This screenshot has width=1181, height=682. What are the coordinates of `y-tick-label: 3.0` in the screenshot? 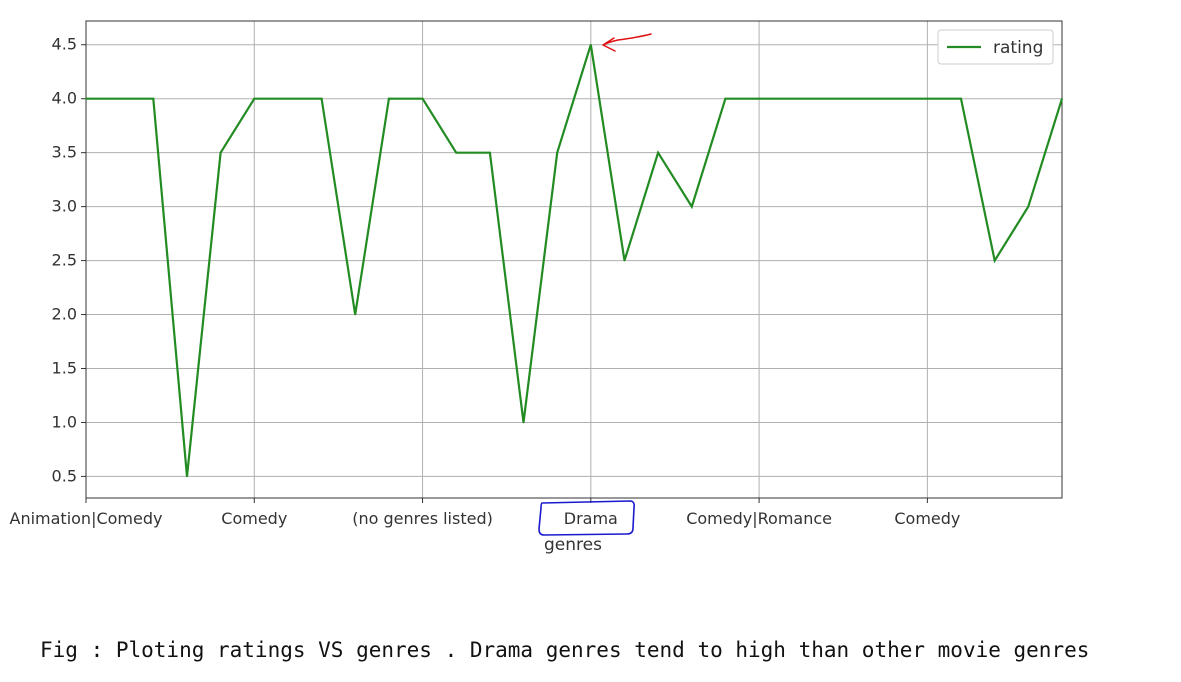 It's located at (64, 206).